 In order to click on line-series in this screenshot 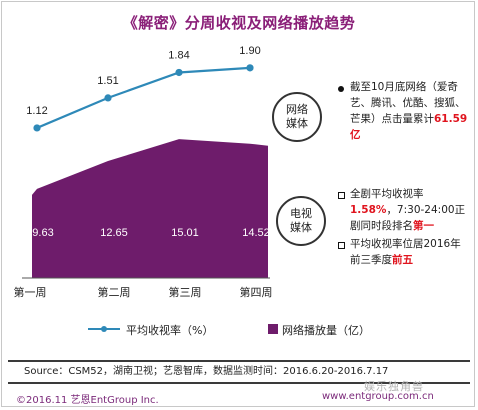, I will do `click(143, 98)`.